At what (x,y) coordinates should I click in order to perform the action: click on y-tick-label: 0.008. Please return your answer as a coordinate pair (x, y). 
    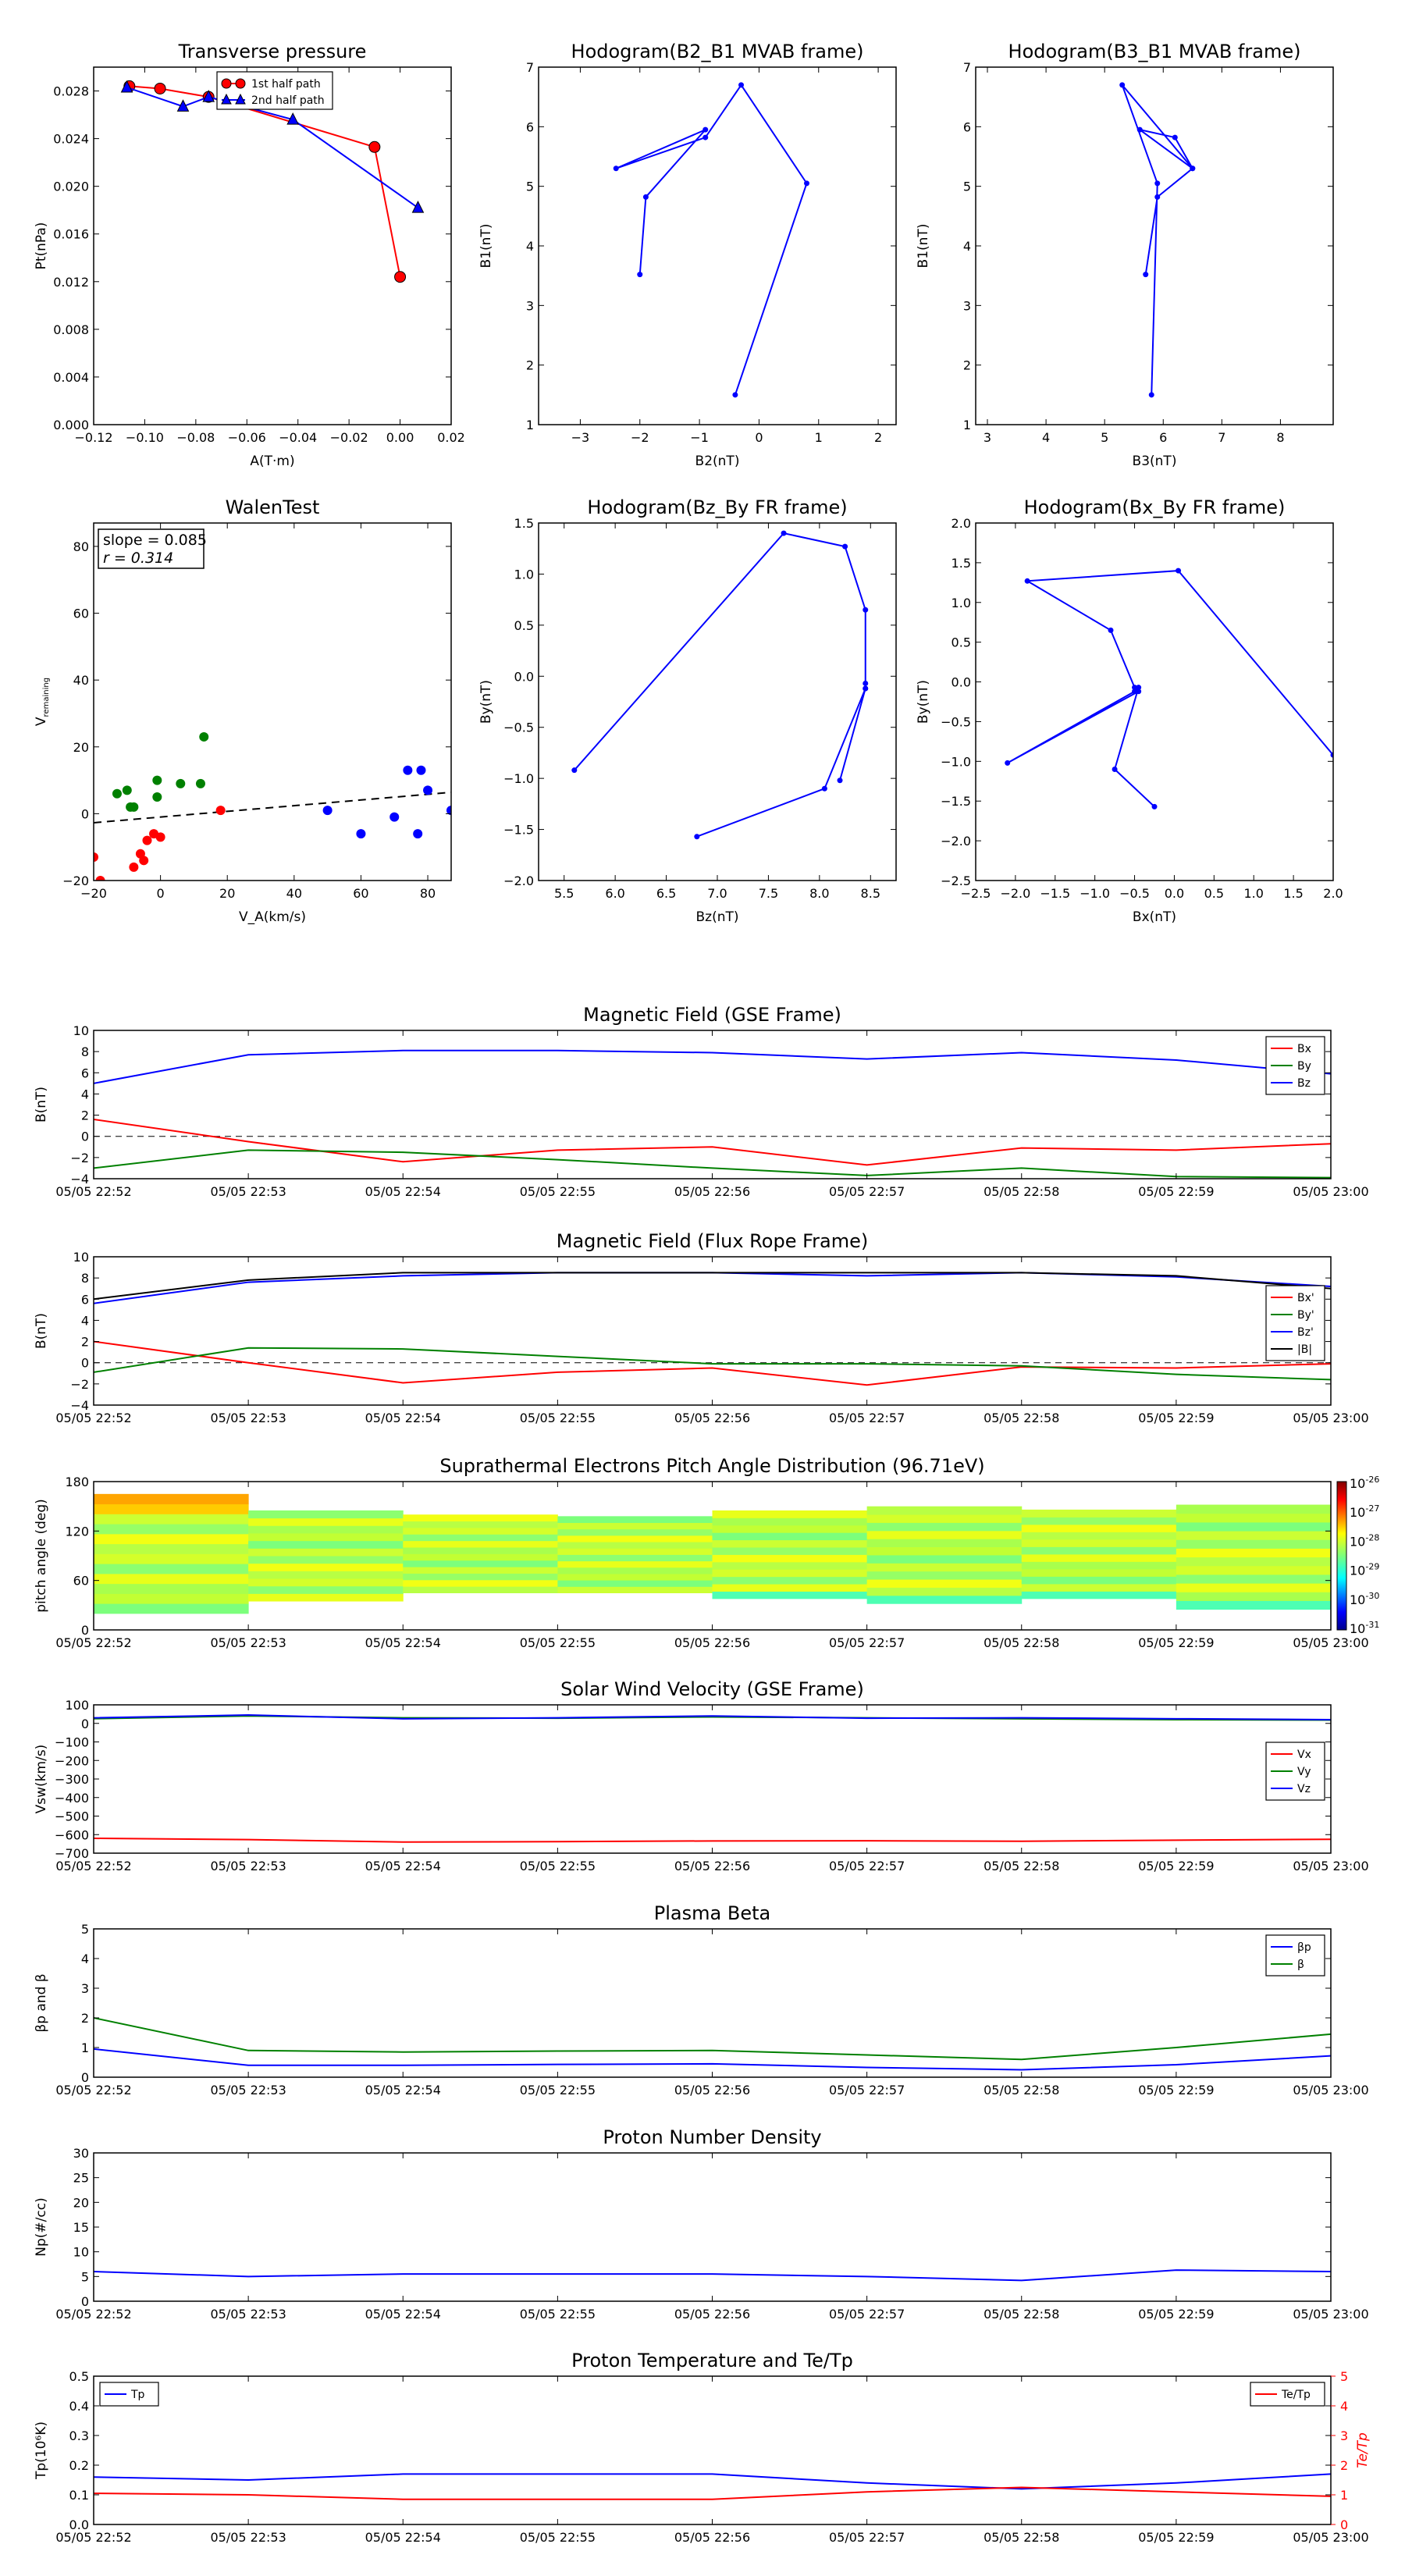
    Looking at the image, I should click on (71, 329).